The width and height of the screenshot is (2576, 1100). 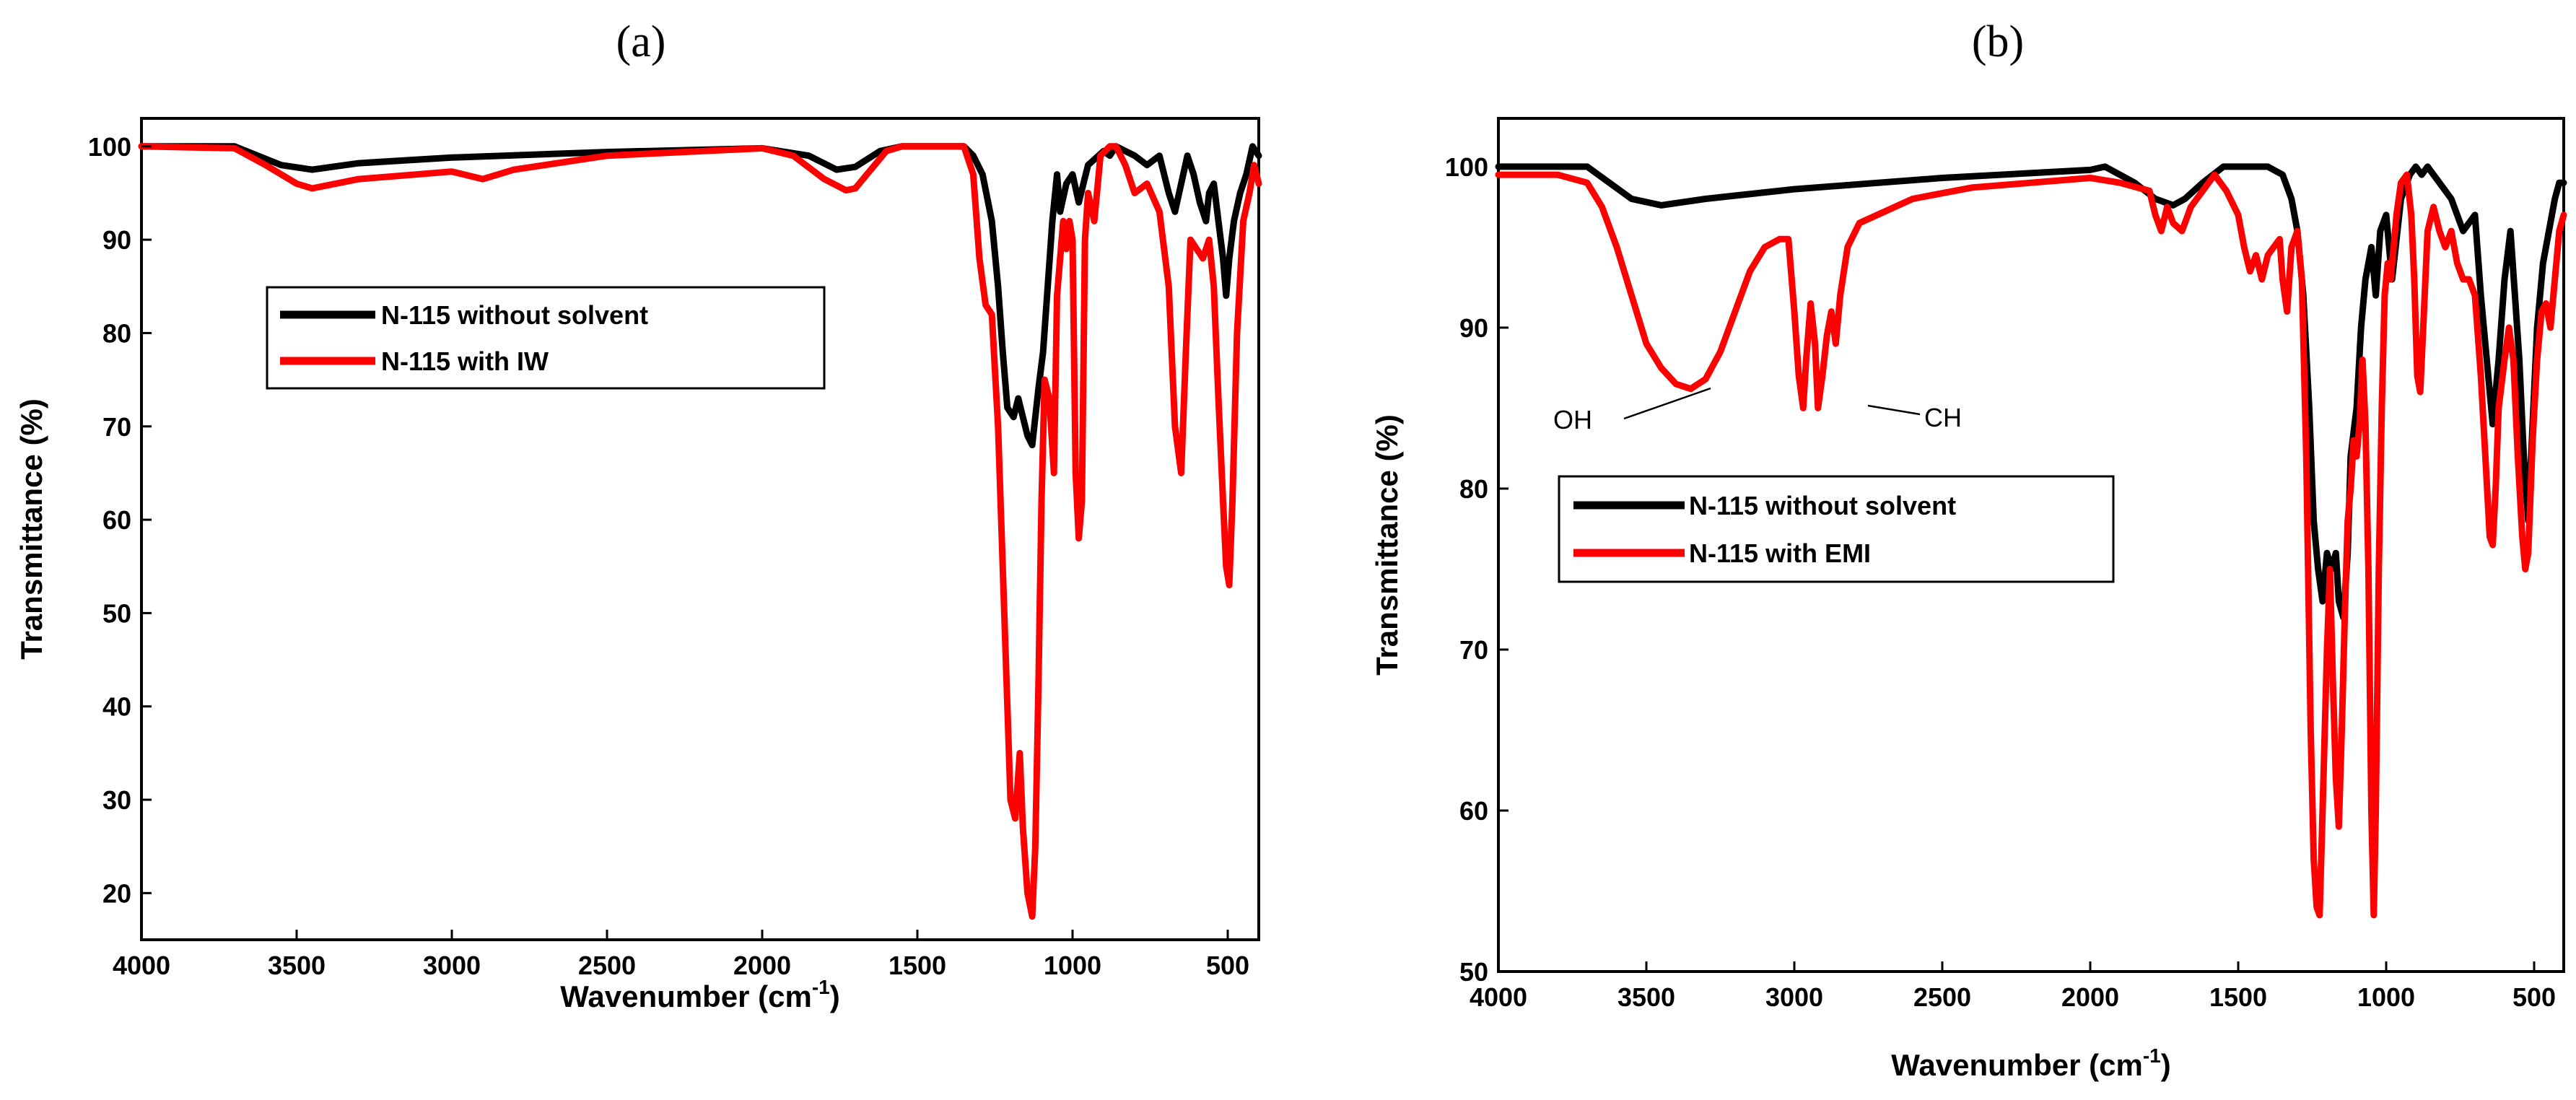 I want to click on x-tick-label-1000-b: 1000, so click(x=2386, y=997).